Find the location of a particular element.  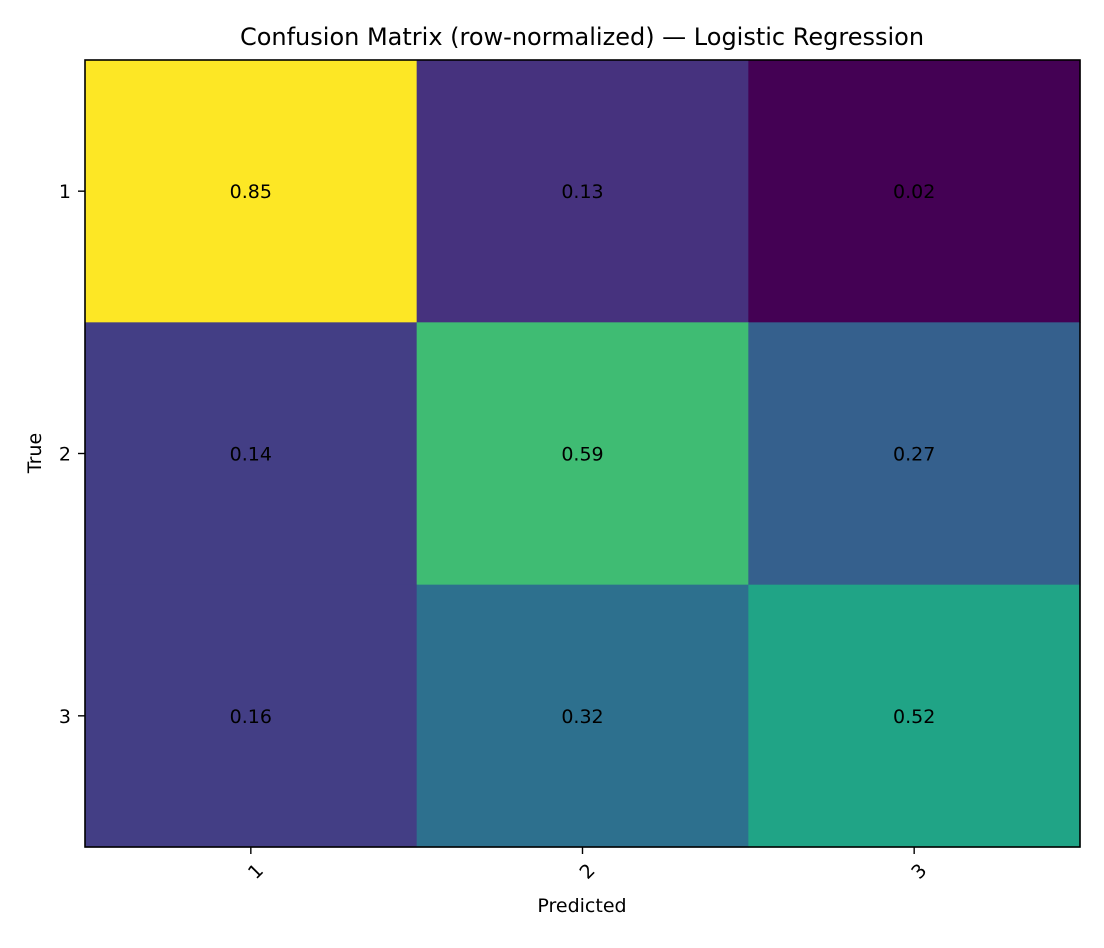

heatmap-cell-r3-c1 is located at coordinates (251, 716).